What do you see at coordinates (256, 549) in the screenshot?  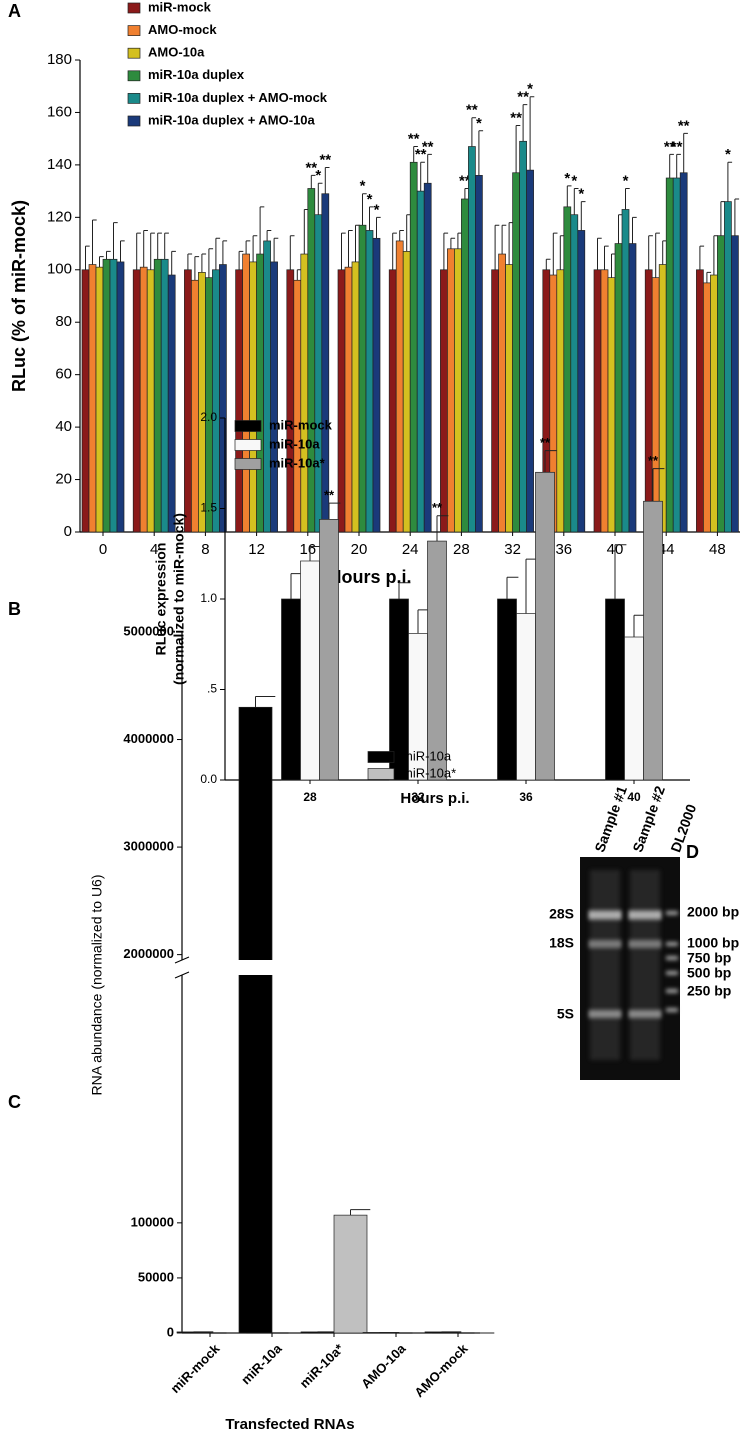 I see `x-tick-label: 12` at bounding box center [256, 549].